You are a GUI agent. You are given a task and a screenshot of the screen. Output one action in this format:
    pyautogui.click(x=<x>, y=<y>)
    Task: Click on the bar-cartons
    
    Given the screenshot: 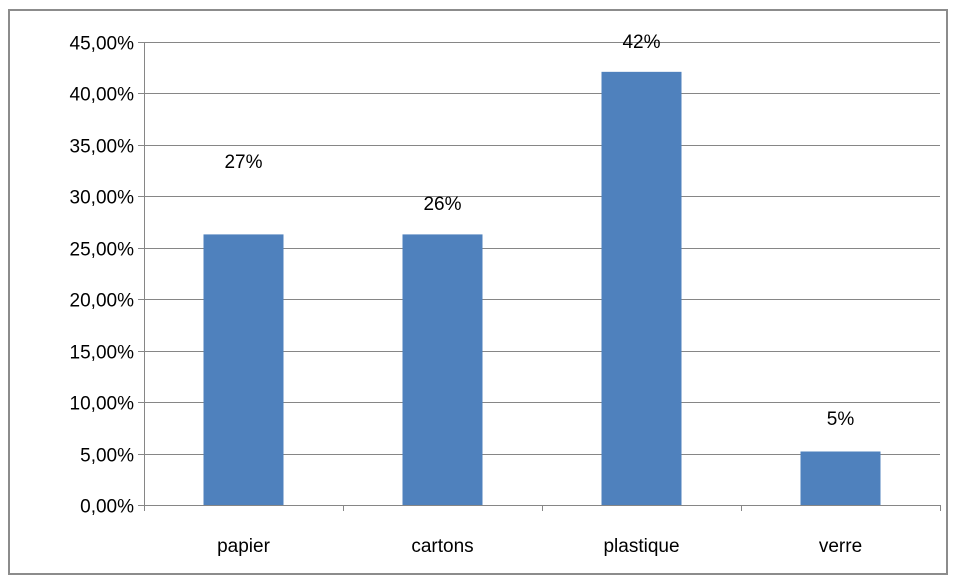 What is the action you would take?
    pyautogui.click(x=442, y=369)
    